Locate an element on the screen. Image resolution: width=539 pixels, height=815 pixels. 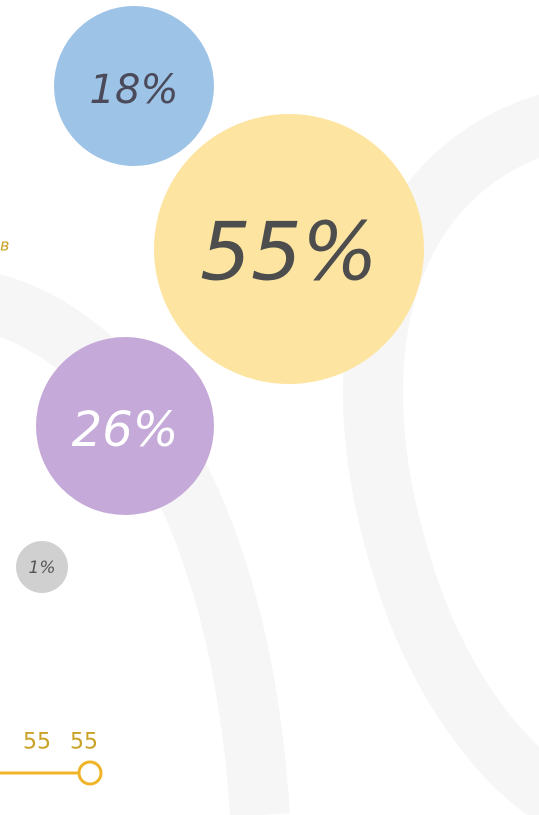
bubble-label: 55% is located at coordinates (289, 252).